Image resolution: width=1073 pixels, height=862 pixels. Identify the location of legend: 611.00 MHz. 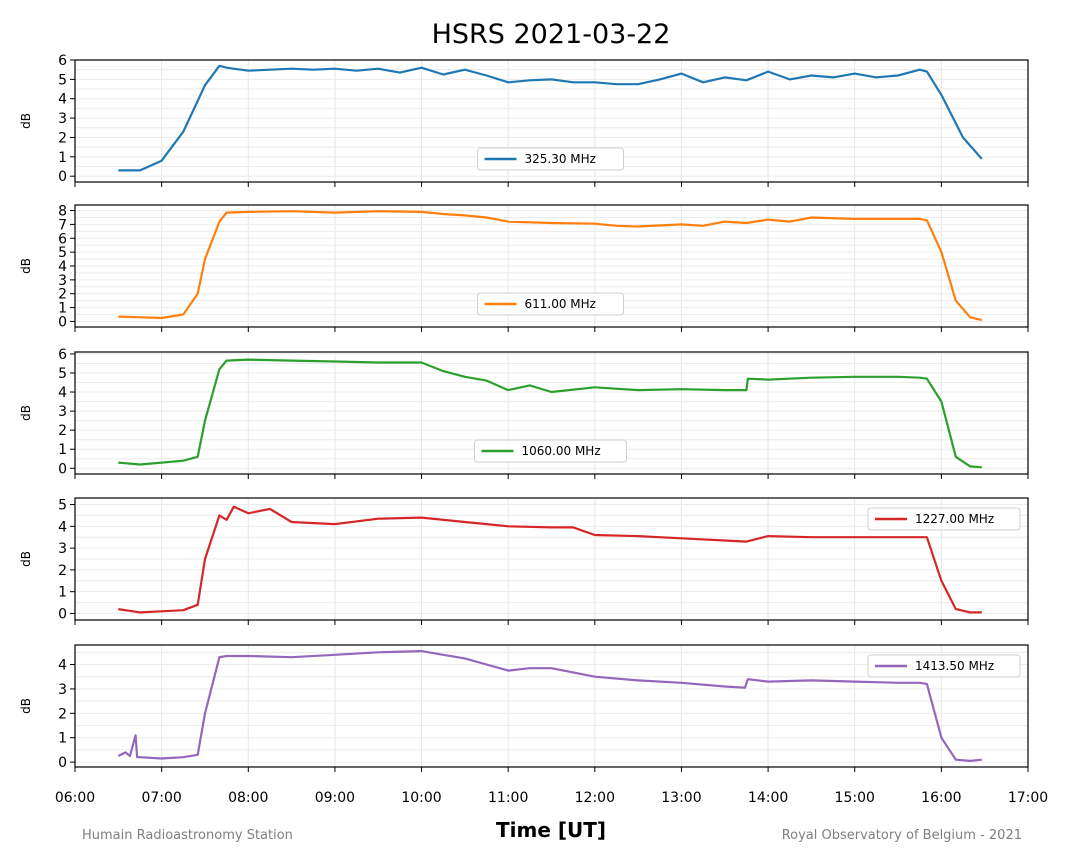
(550, 304).